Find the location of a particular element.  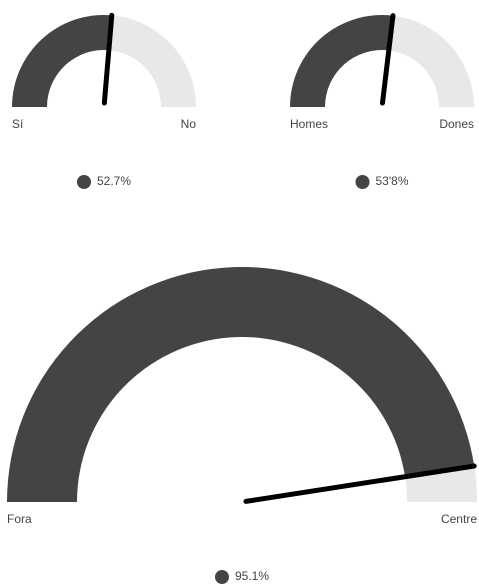

value-label: 95.1% is located at coordinates (252, 576).